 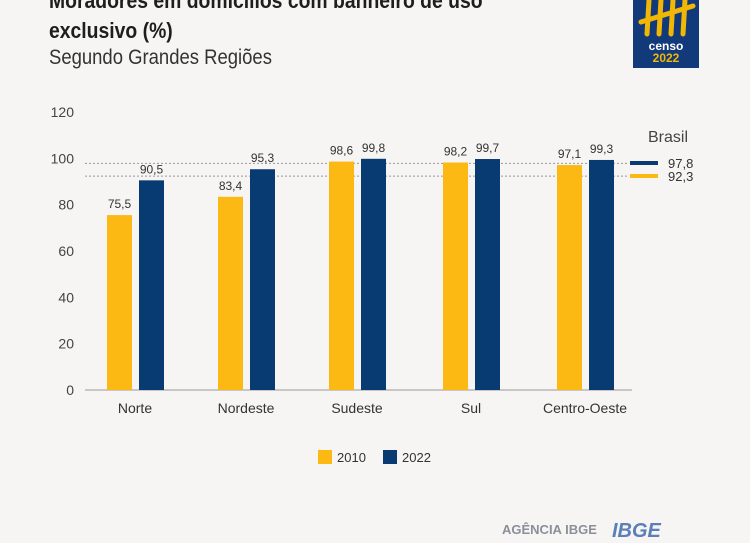 I want to click on agencia-ibge-logo: AGÊNCIA IBGE, so click(x=549, y=529).